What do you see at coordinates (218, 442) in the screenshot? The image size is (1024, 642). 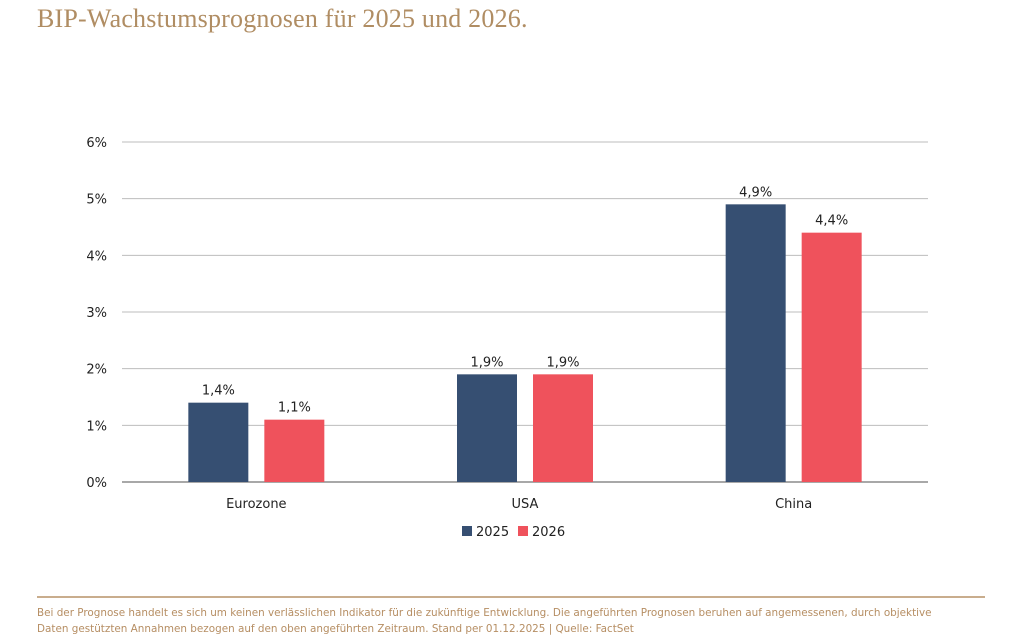 I see `bar-eurozone-2025` at bounding box center [218, 442].